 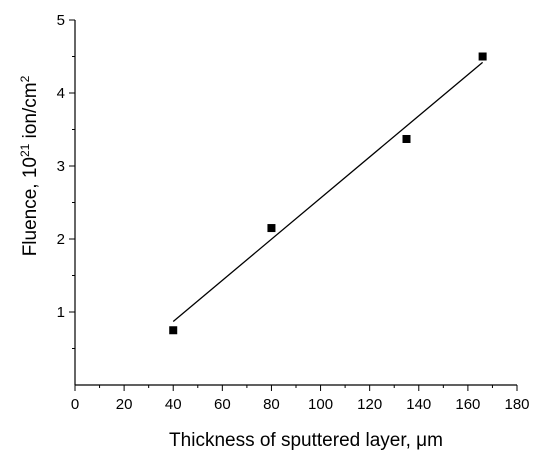 What do you see at coordinates (300, 399) in the screenshot?
I see `x-ticks: 0 20 40 60 80 100 120 140 160 180` at bounding box center [300, 399].